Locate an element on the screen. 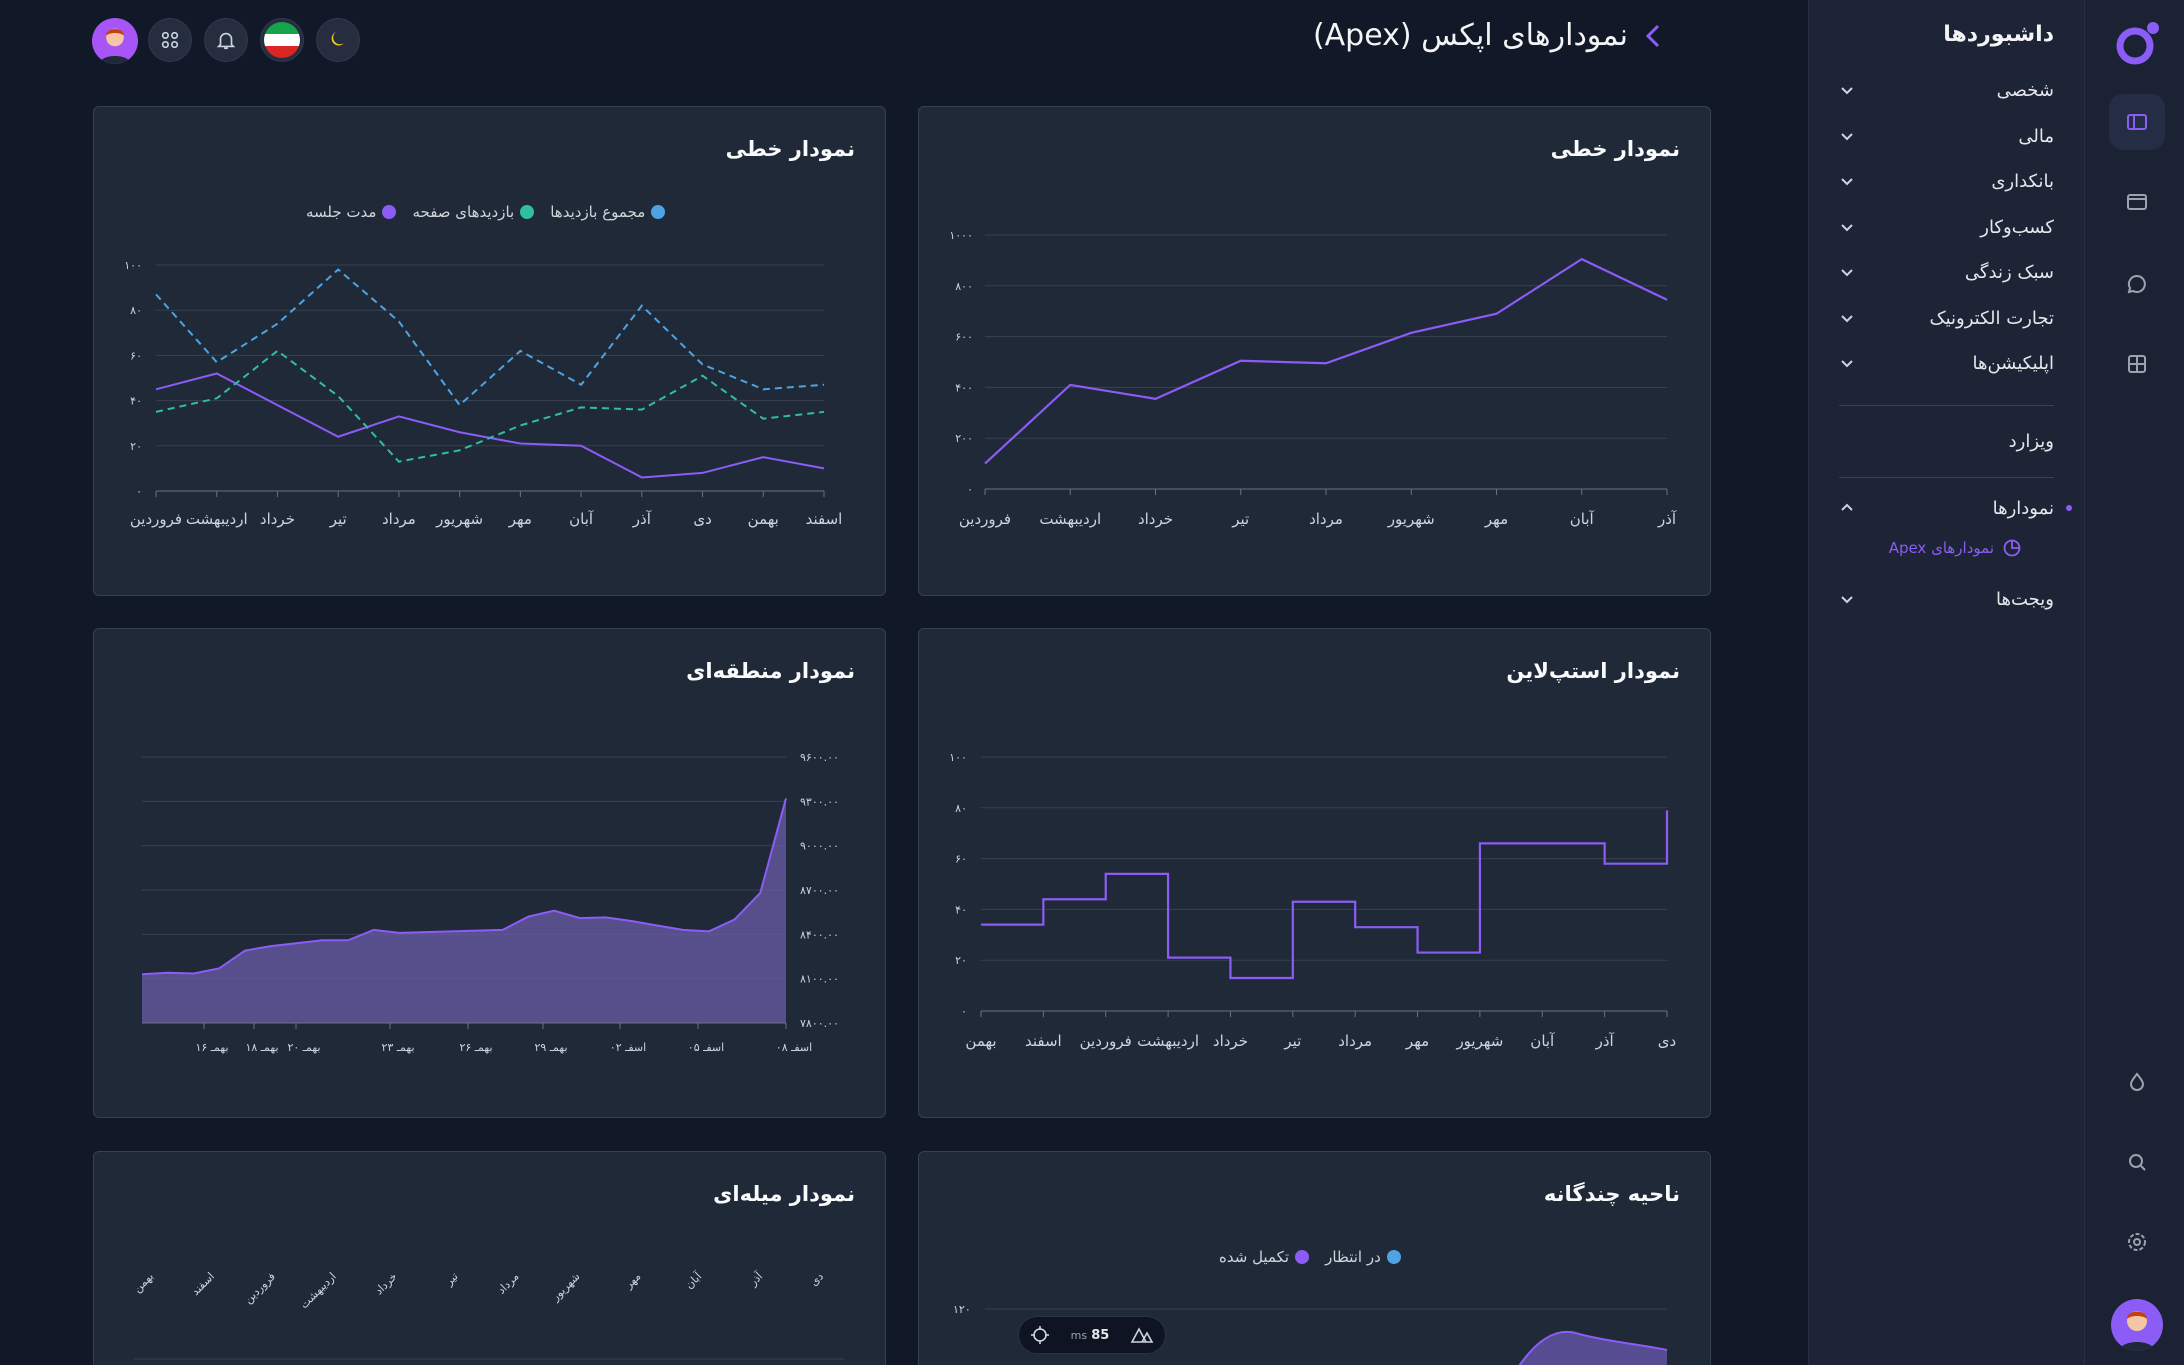  sidebar-item-banking: بانکداری is located at coordinates (1946, 181).